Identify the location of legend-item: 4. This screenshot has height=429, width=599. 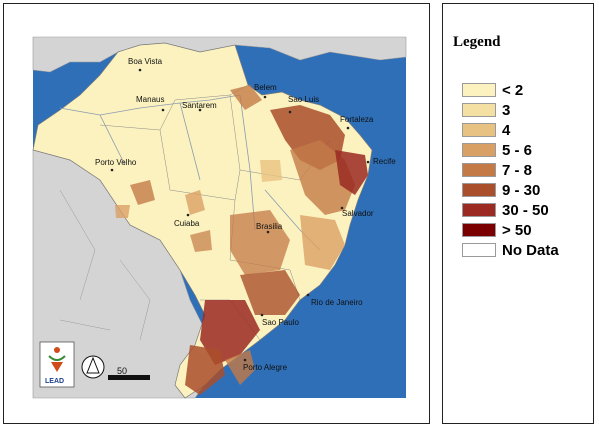
(486, 130).